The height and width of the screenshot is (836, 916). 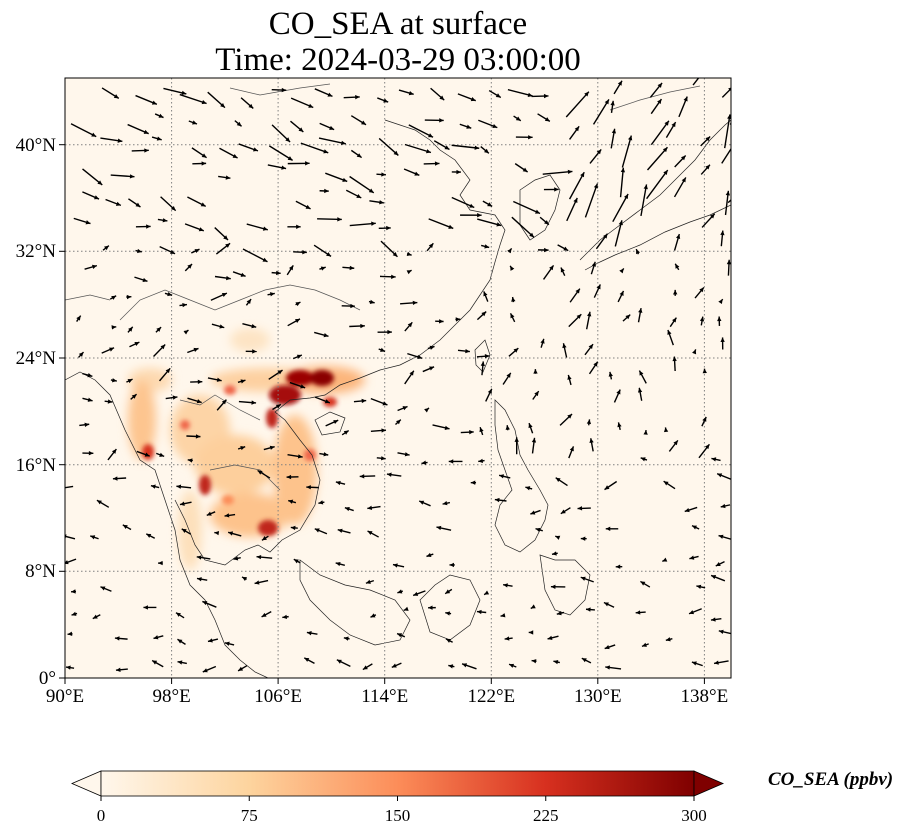 What do you see at coordinates (40, 571) in the screenshot?
I see `lat-tick-label: 8°N` at bounding box center [40, 571].